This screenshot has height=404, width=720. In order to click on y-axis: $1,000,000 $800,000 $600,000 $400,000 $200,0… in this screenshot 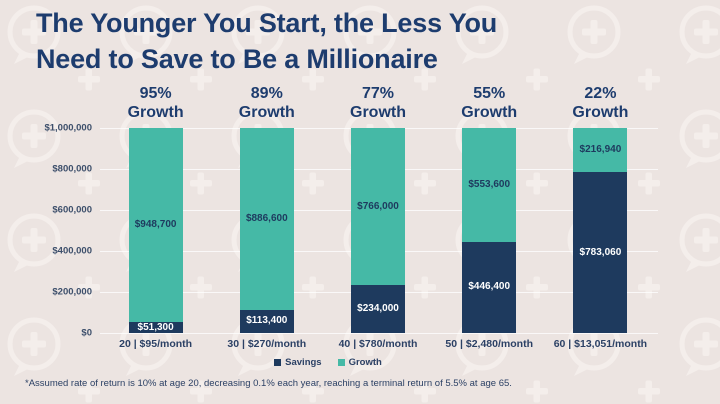, I will do `click(53, 231)`.